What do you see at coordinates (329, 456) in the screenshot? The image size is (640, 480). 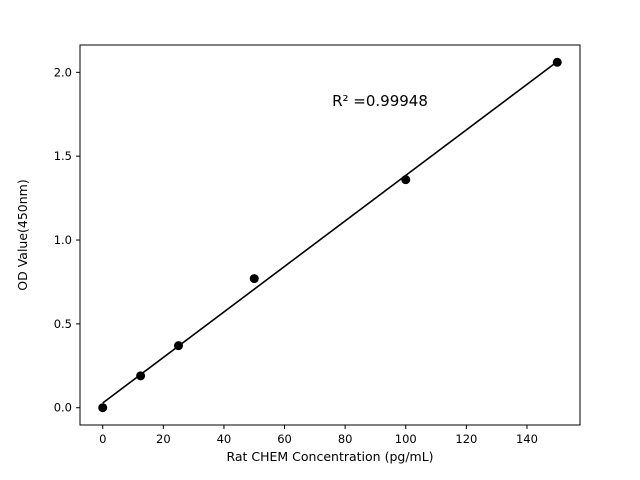 I see `x-axis-label: Rat CHEM Concentration (pg/mL)` at bounding box center [329, 456].